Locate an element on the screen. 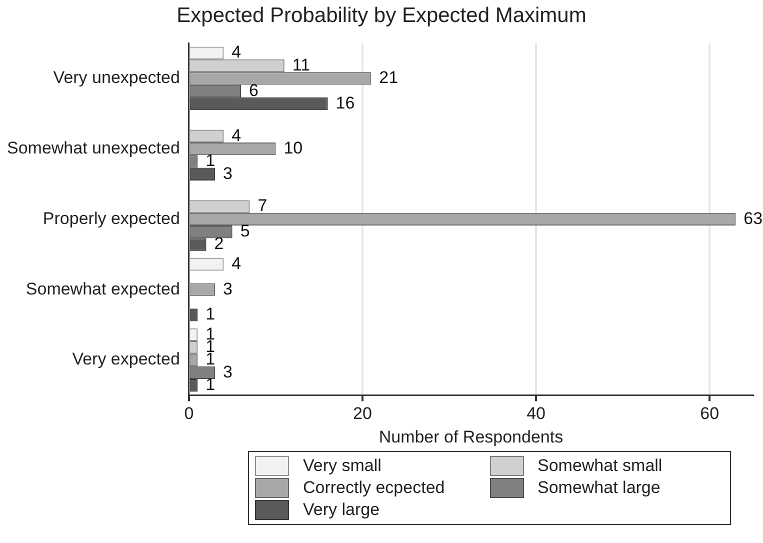  x-tick-label: 40 is located at coordinates (536, 414).